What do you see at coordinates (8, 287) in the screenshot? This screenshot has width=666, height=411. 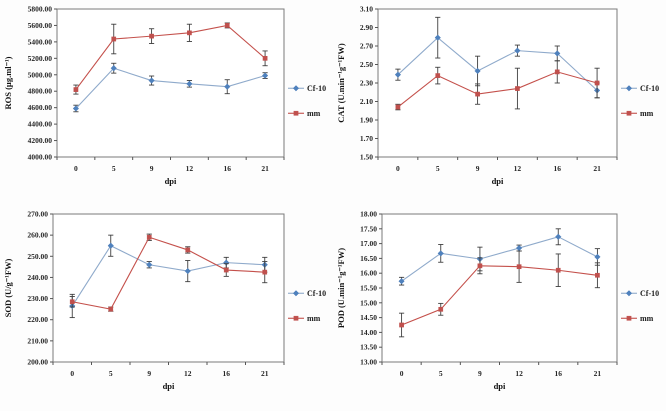 I see `y-axis-title: SOD (U/g⁻¹FW)` at bounding box center [8, 287].